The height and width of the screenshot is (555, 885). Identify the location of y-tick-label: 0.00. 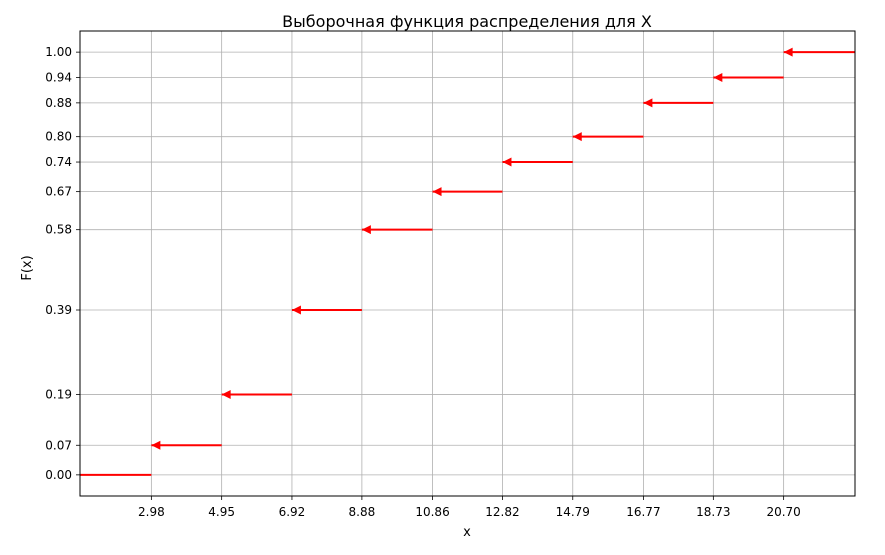
(58, 475).